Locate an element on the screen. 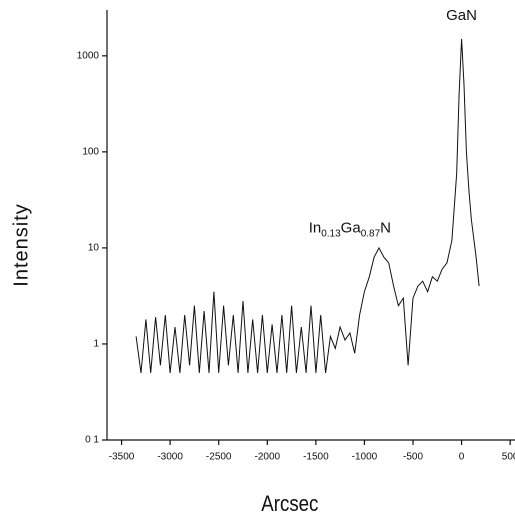 Image resolution: width=515 pixels, height=523 pixels. x-tick-label: -500 is located at coordinates (413, 457).